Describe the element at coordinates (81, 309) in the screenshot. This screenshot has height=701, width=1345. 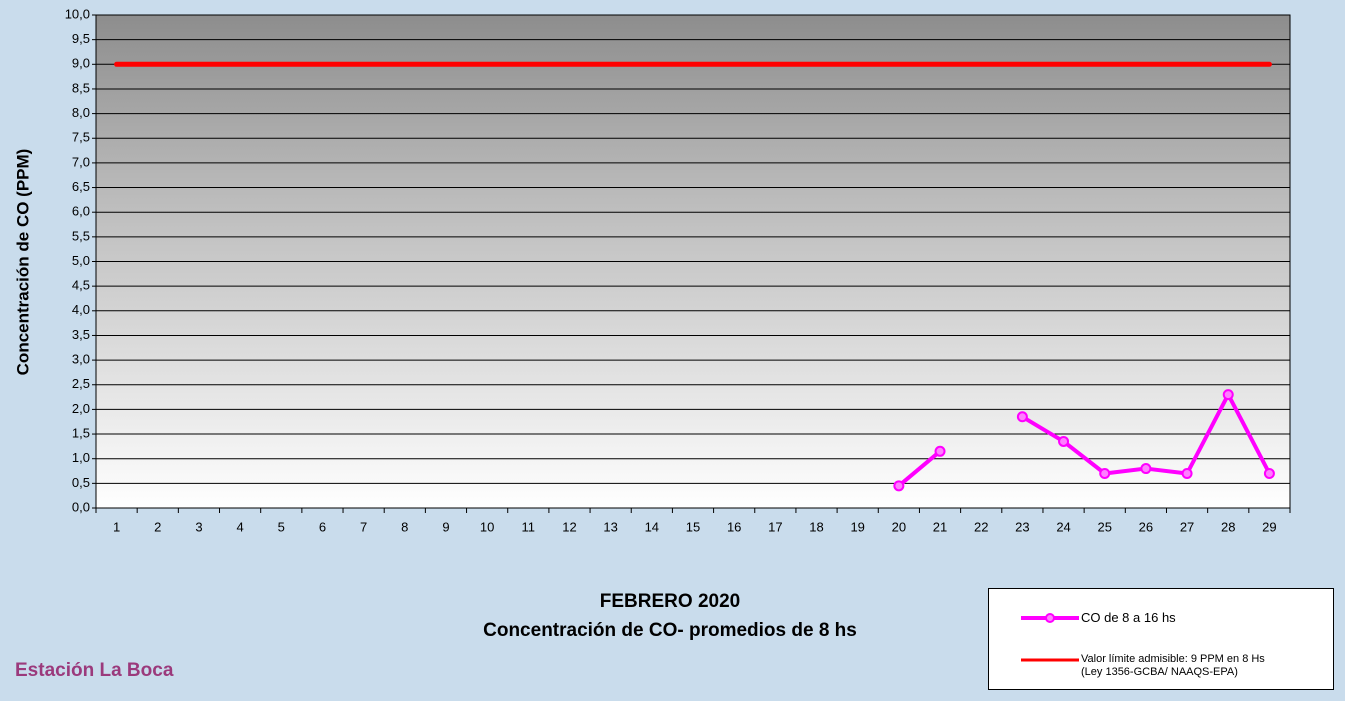
I see `y-tick-label: 4,0` at that location.